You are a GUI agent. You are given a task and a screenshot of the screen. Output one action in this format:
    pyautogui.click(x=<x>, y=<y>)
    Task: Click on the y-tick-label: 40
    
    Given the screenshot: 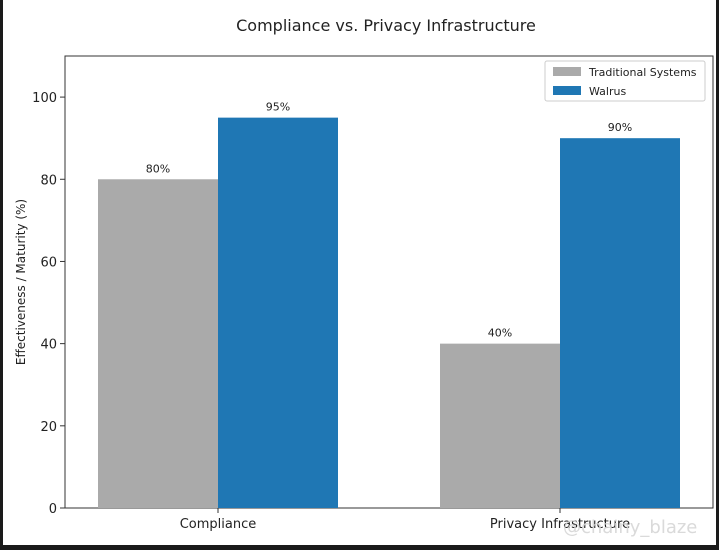 What is the action you would take?
    pyautogui.click(x=48, y=345)
    